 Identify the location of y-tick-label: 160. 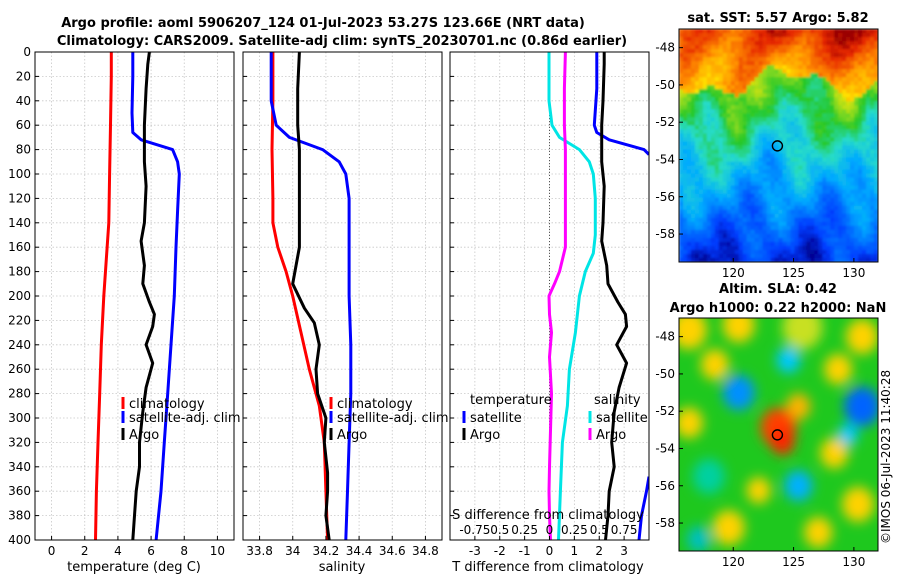
(19, 247).